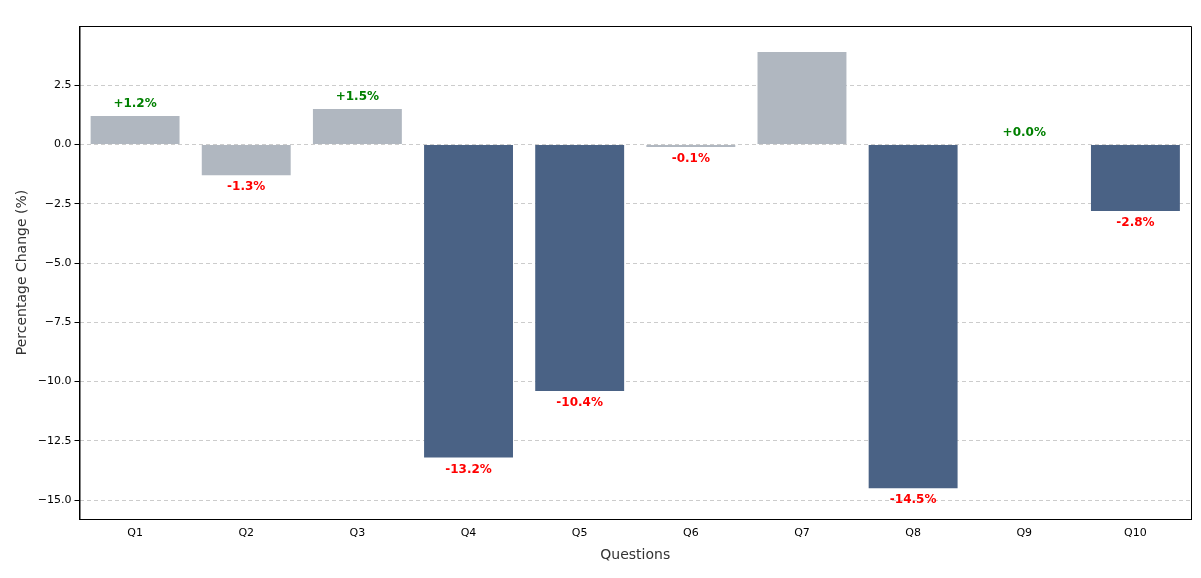 Image resolution: width=1201 pixels, height=578 pixels. I want to click on data-label: -14.5%, so click(913, 499).